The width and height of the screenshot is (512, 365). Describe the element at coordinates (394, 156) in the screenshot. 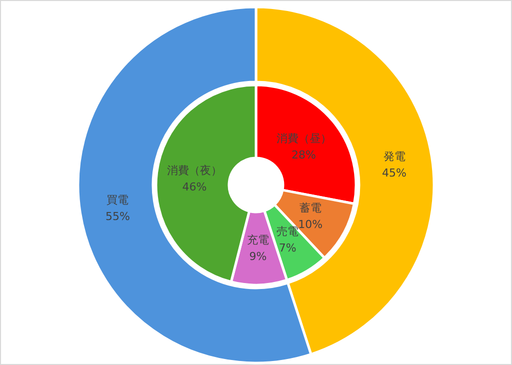

I see `slice-label: 発電` at that location.